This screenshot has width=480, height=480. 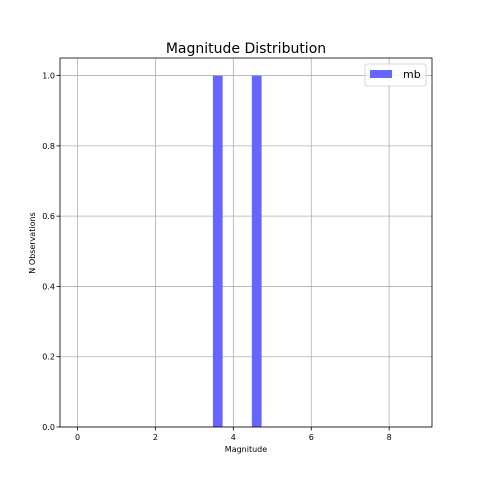 What do you see at coordinates (233, 437) in the screenshot?
I see `x-tick-label: 4` at bounding box center [233, 437].